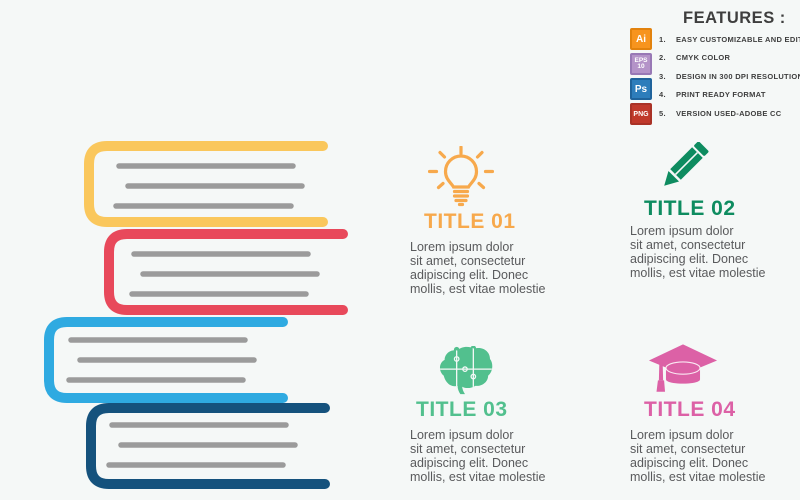 The height and width of the screenshot is (500, 800). Describe the element at coordinates (641, 89) in the screenshot. I see `ps-file-icon: Ps` at that location.